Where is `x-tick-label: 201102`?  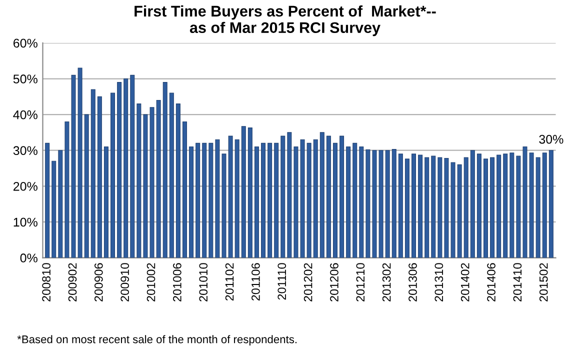
x-tick-label: 201102 is located at coordinates (229, 282).